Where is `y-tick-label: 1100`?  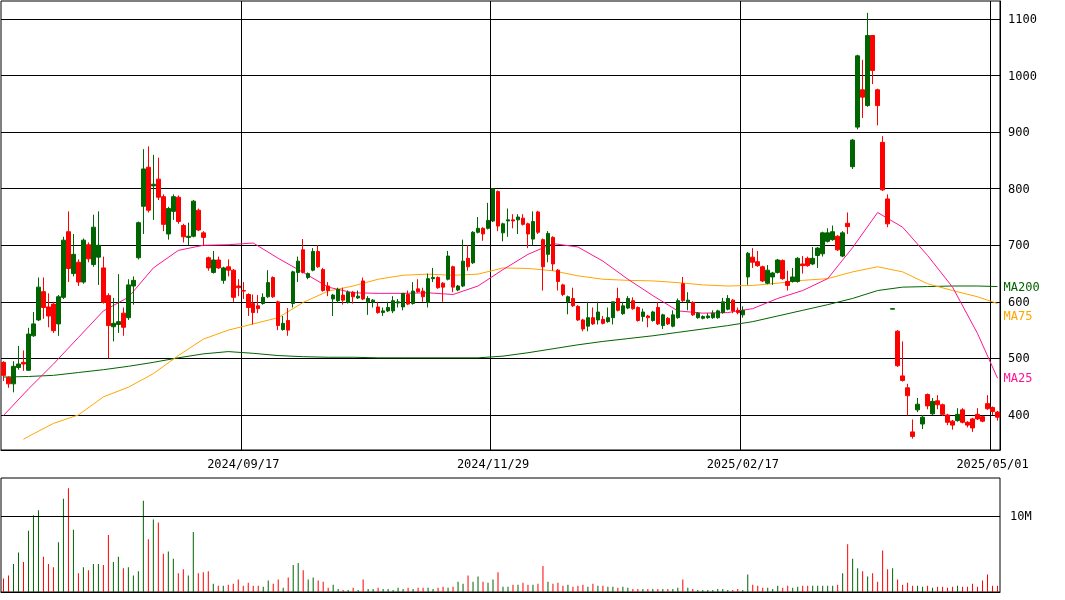 y-tick-label: 1100 is located at coordinates (1022, 19).